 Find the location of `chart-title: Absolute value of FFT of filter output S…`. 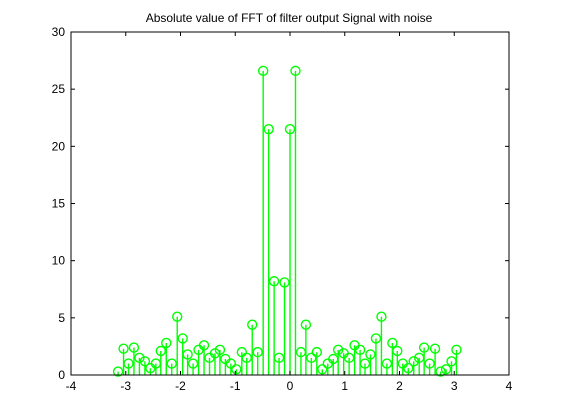

chart-title: Absolute value of FFT of filter output S… is located at coordinates (289, 18).